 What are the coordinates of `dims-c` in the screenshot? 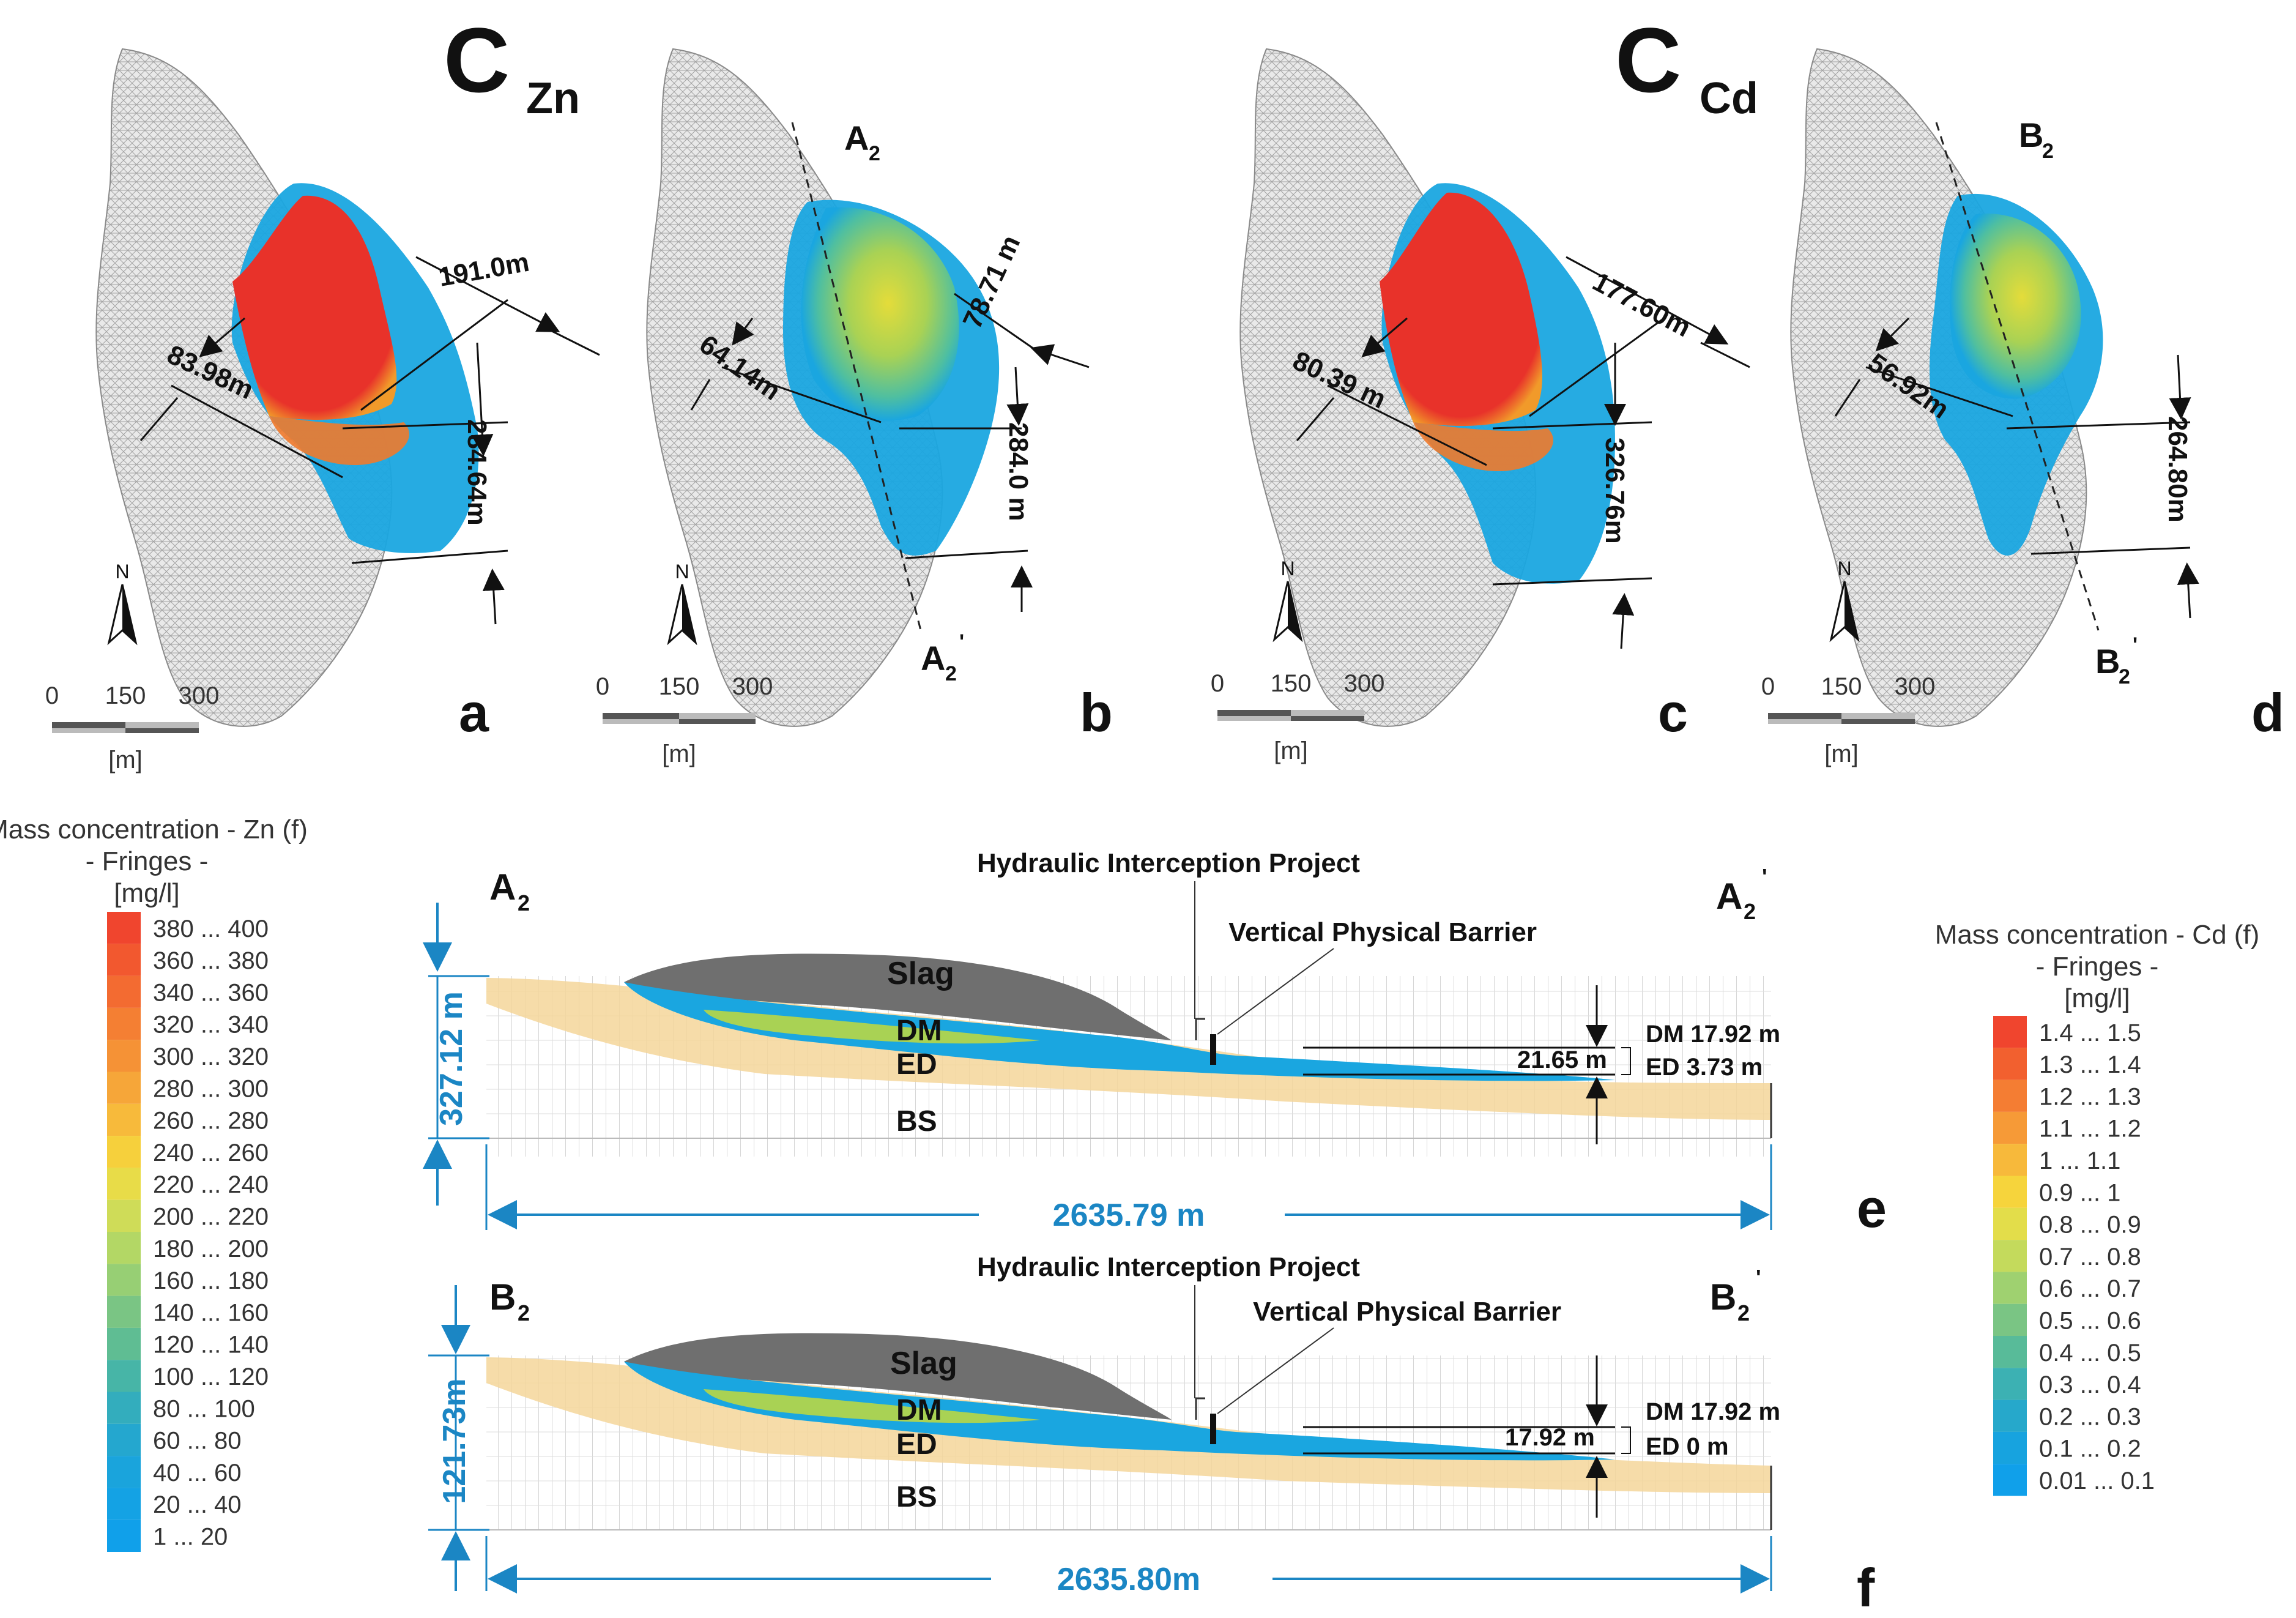 It's located at (1523, 452).